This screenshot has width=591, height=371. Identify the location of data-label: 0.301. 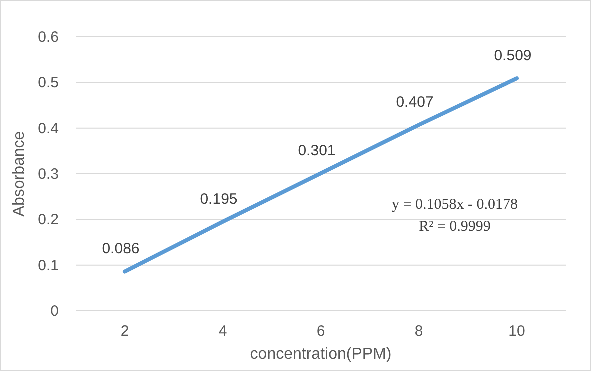
(317, 151).